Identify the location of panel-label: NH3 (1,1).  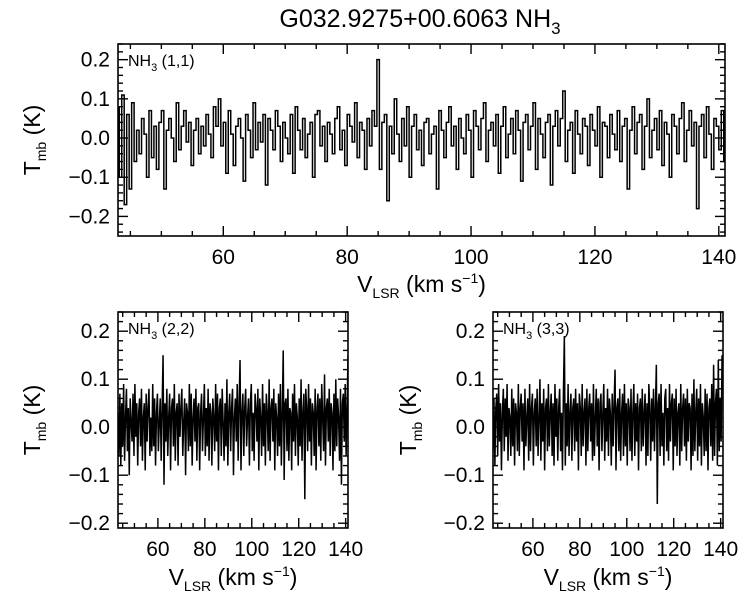
(161, 63).